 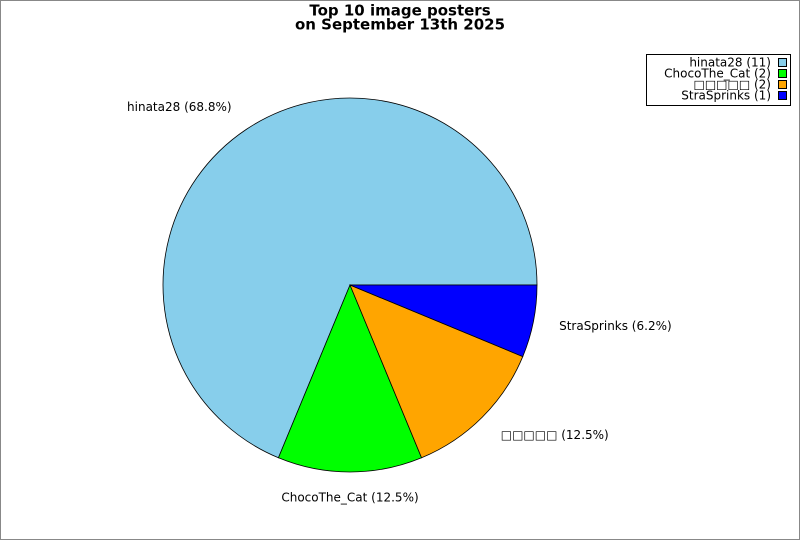 I want to click on legend-label: hinata28 (11), so click(x=730, y=63).